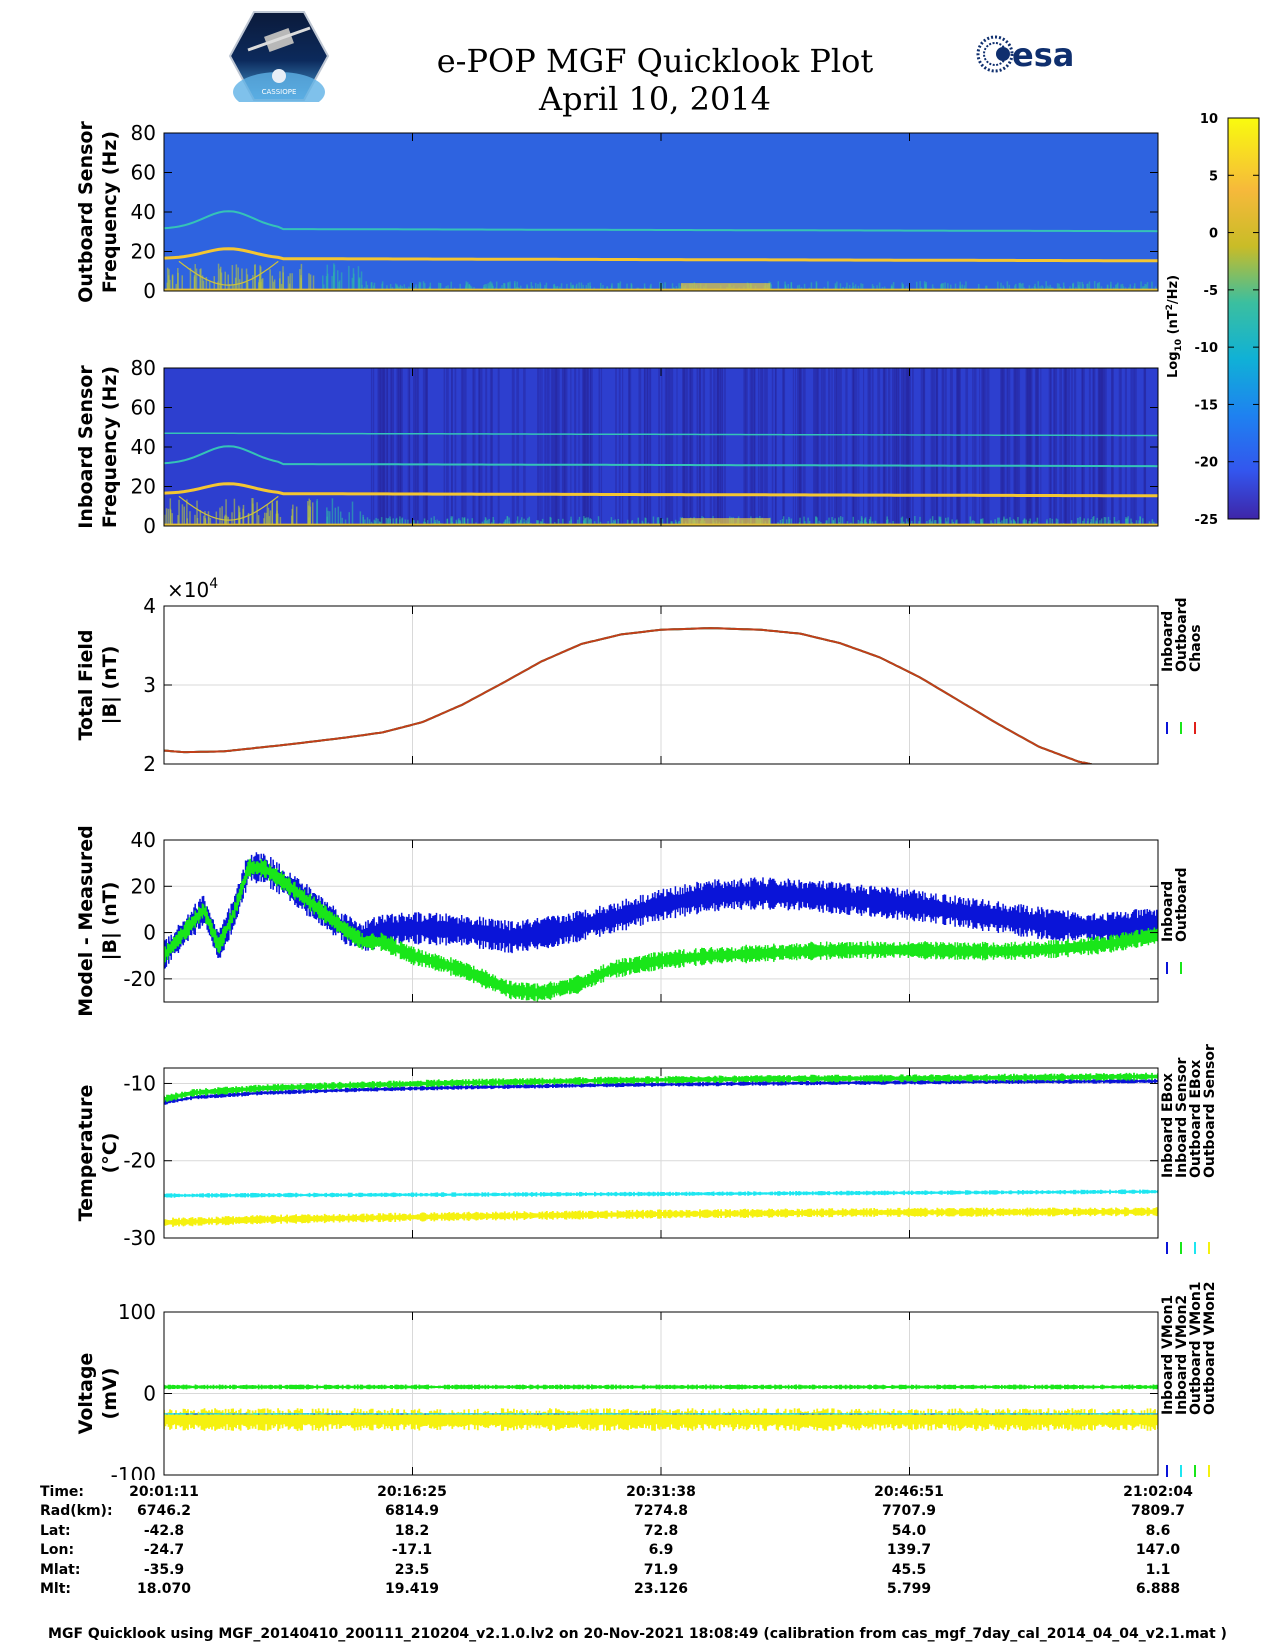 This screenshot has height=1650, width=1275. What do you see at coordinates (149, 526) in the screenshot?
I see `y-tick-label: 0` at bounding box center [149, 526].